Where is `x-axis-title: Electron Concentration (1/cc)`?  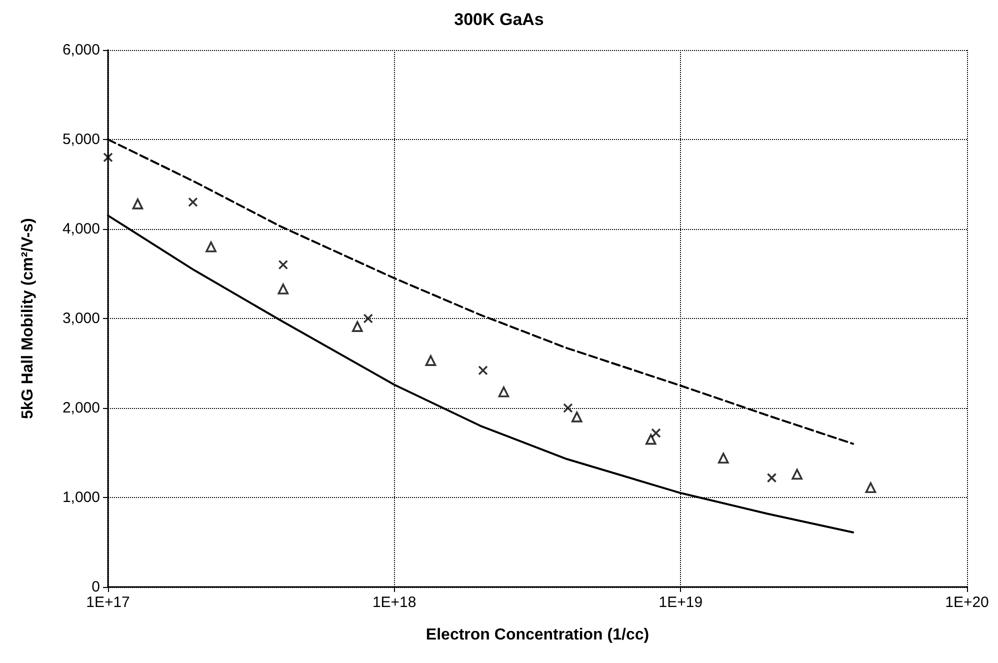 x-axis-title: Electron Concentration (1/cc) is located at coordinates (538, 635).